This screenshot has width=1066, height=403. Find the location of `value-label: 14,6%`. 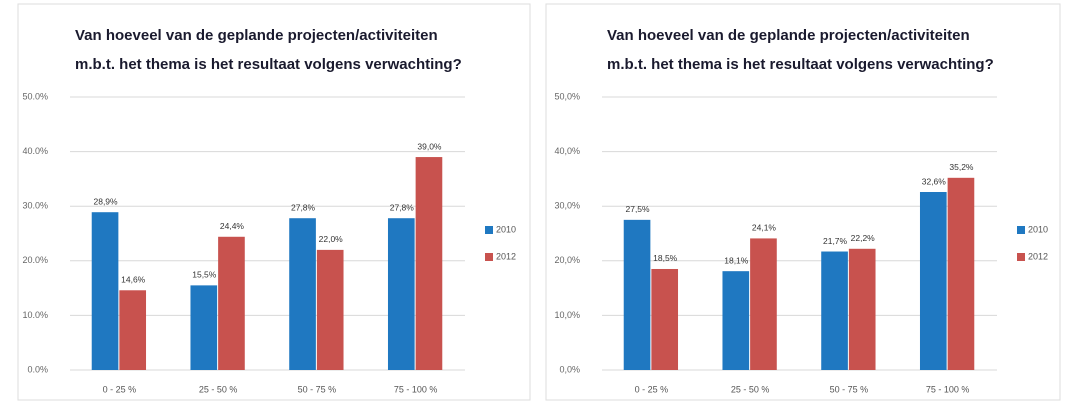

value-label: 14,6% is located at coordinates (133, 280).